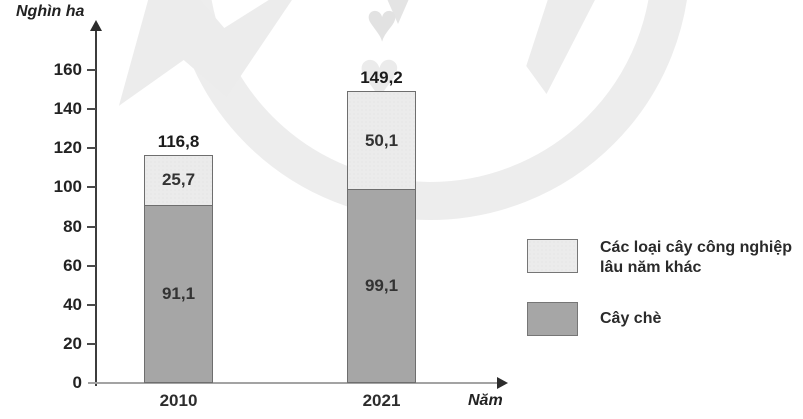 The image size is (803, 419). Describe the element at coordinates (67, 69) in the screenshot. I see `y-tick-label: 160` at that location.